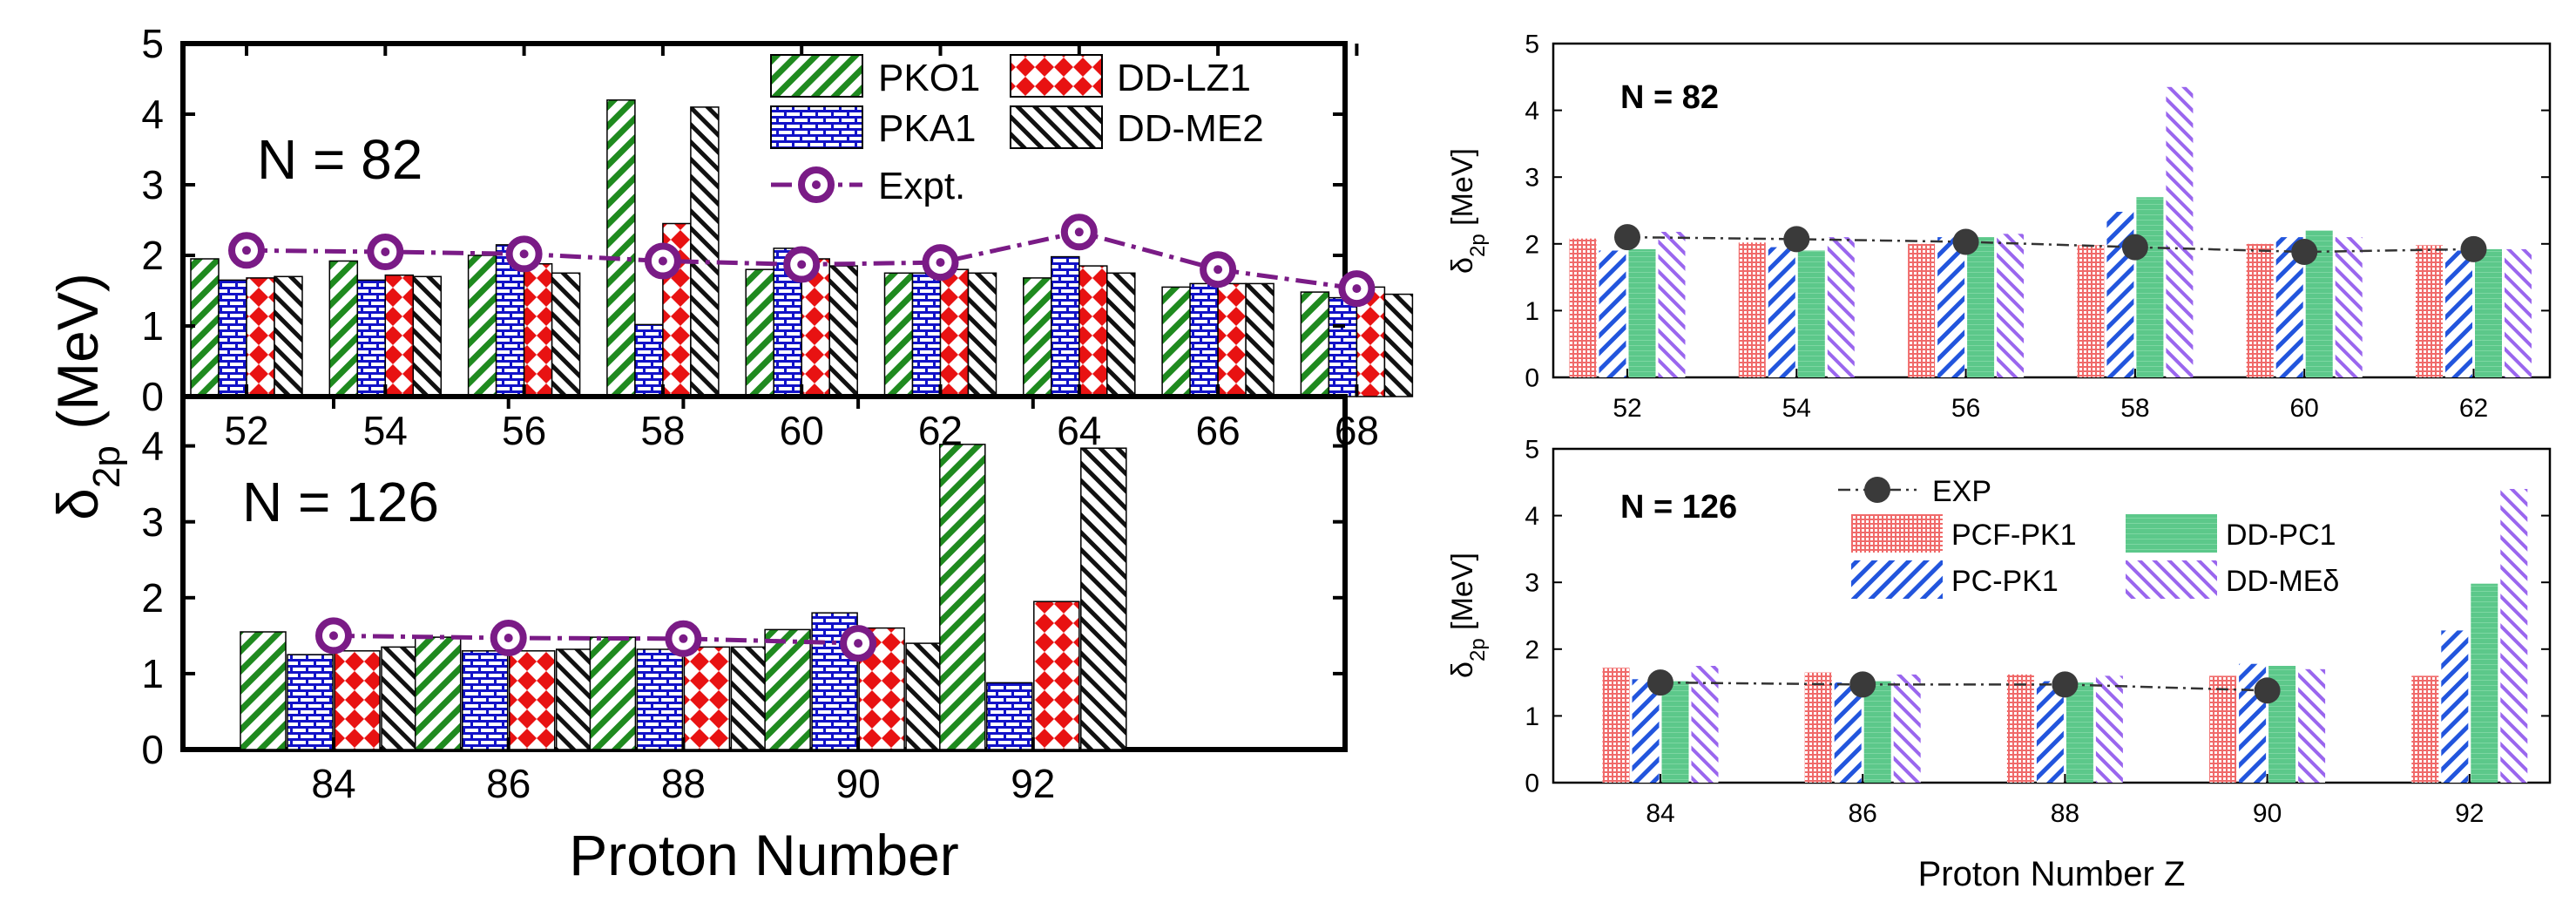 The height and width of the screenshot is (916, 2576). What do you see at coordinates (1190, 128) in the screenshot?
I see `legend-label-ddme2: DD-ME2` at bounding box center [1190, 128].